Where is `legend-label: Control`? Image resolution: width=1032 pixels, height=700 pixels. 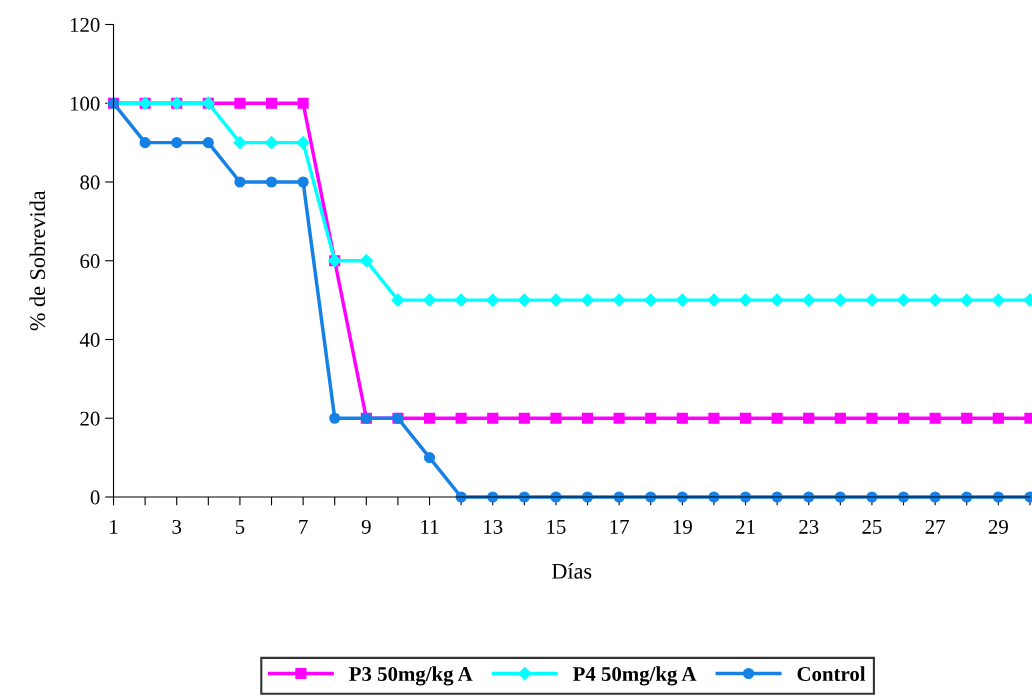 legend-label: Control is located at coordinates (831, 674).